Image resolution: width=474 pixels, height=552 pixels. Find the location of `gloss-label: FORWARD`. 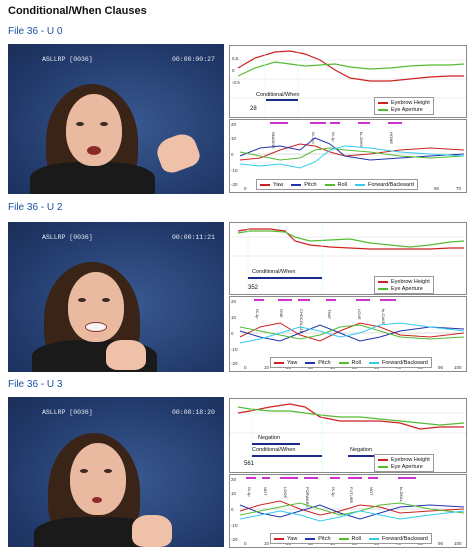

gloss-label: FORWARD is located at coordinates (307, 497).